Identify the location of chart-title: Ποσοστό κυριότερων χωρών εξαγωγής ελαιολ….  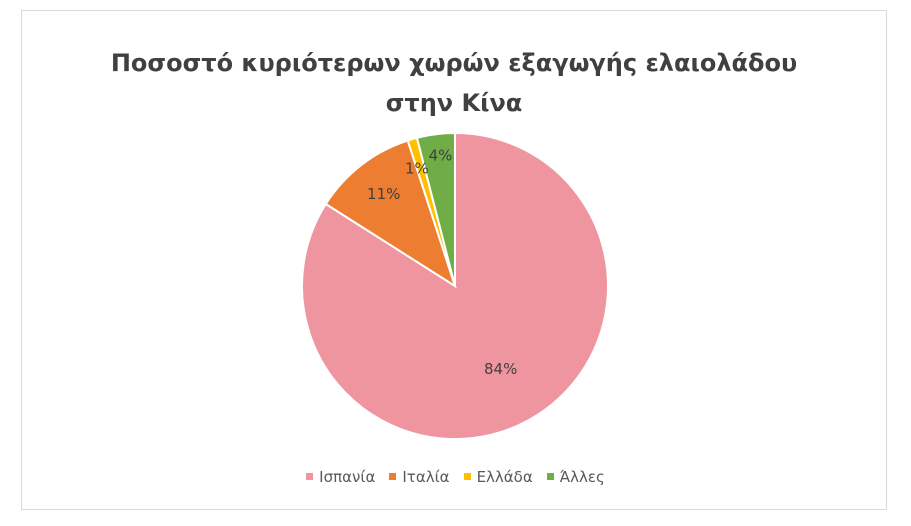
(454, 83).